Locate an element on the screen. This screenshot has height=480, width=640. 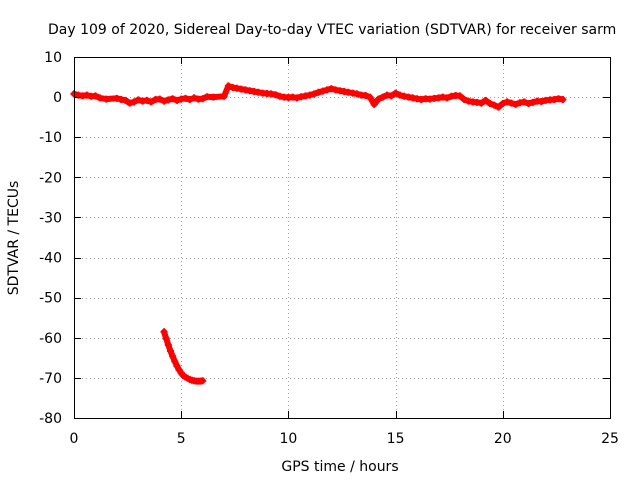
x-tick-label: 0 is located at coordinates (74, 439).